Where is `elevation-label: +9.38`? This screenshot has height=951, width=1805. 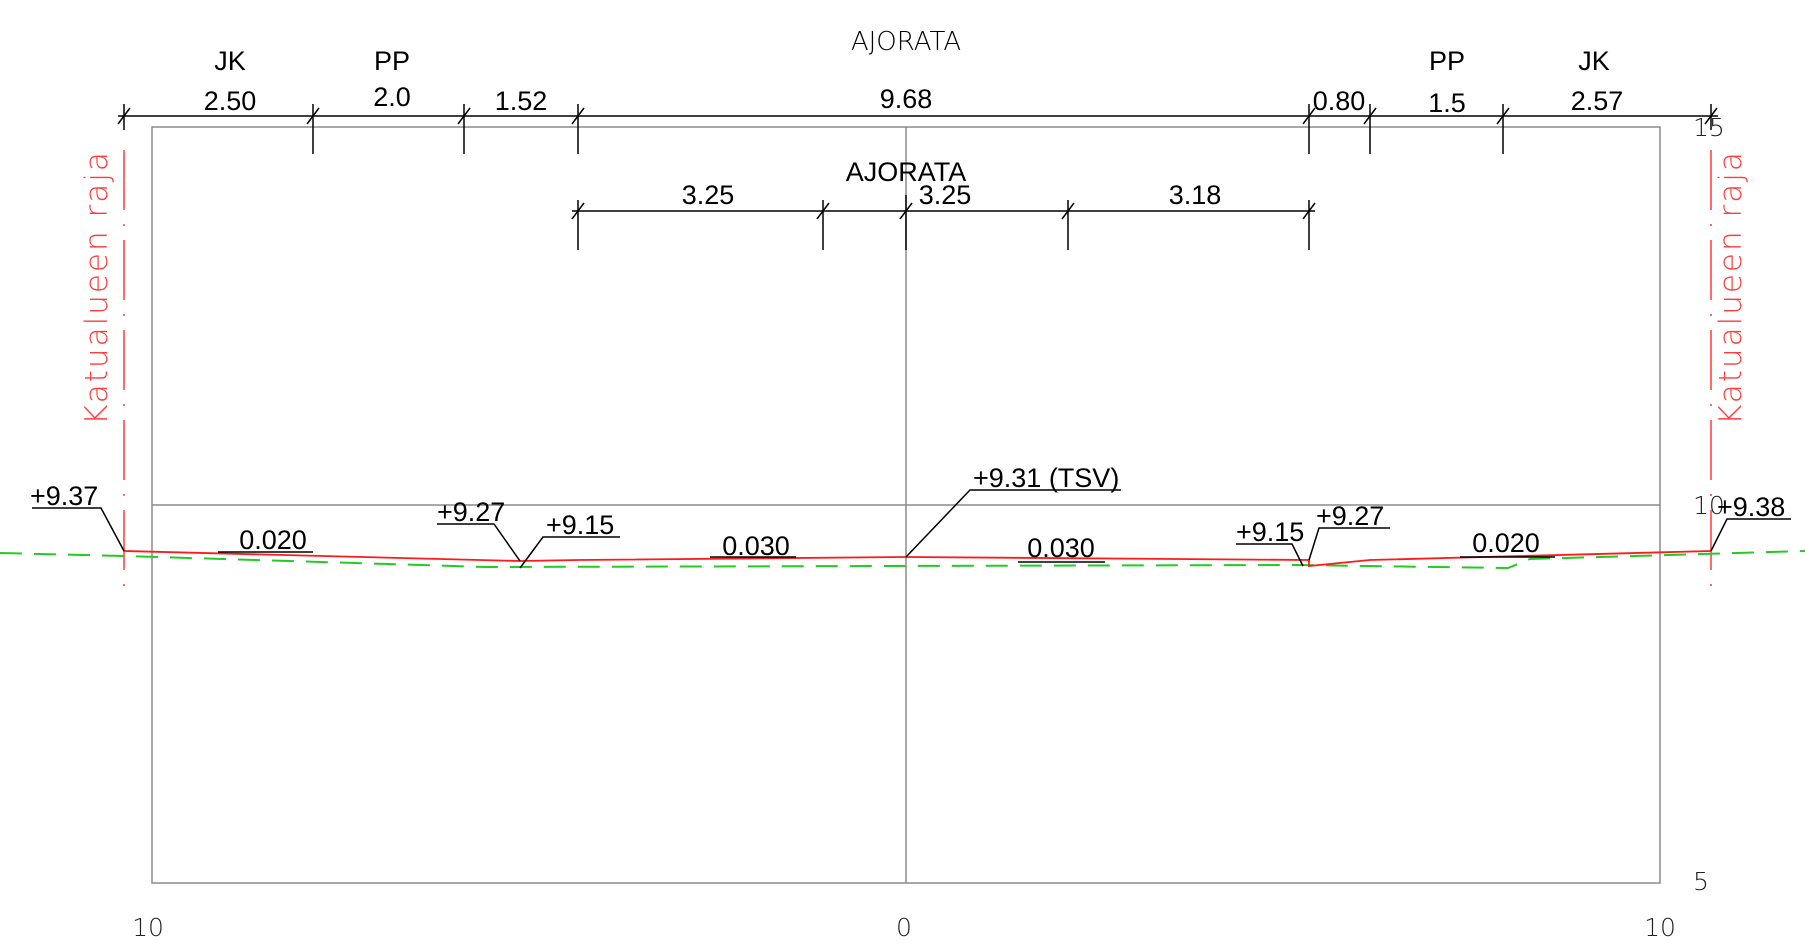 elevation-label: +9.38 is located at coordinates (1751, 507).